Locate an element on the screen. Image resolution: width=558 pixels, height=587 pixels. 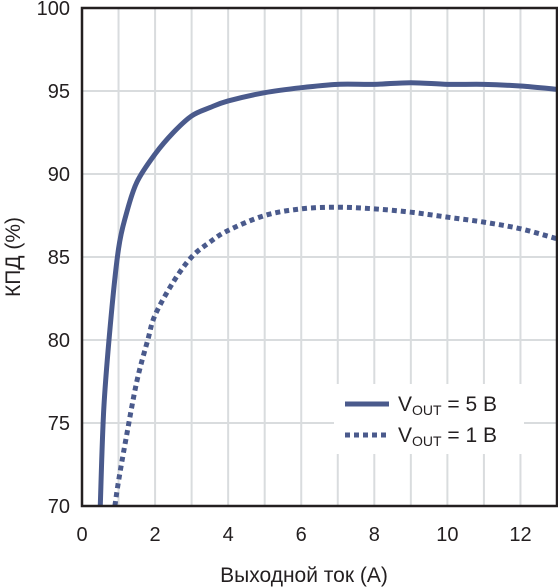
legend-label-5v: VOUT = 5 В is located at coordinates (447, 405).